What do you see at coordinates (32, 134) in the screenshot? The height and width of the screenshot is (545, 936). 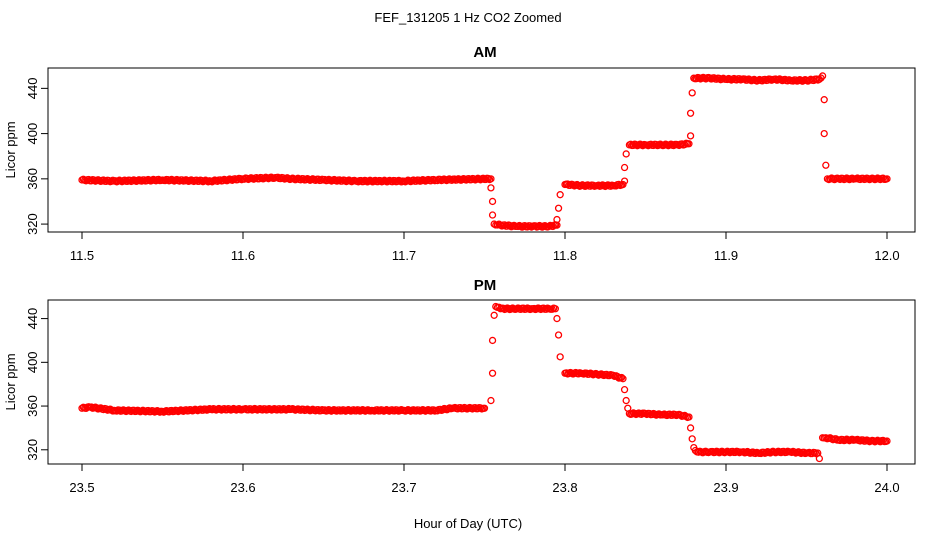 I see `am-y-tick-label: 400` at bounding box center [32, 134].